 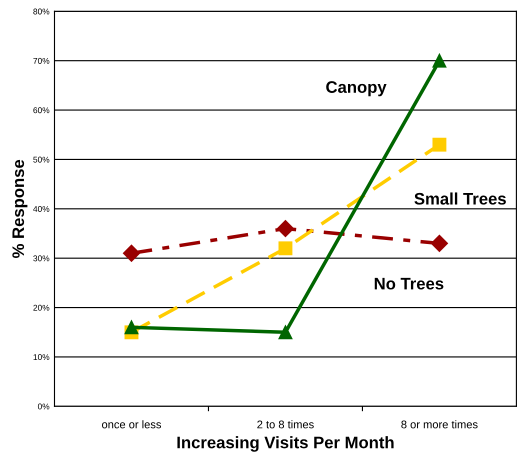 What do you see at coordinates (41, 61) in the screenshot?
I see `y-tick-label: 70%` at bounding box center [41, 61].